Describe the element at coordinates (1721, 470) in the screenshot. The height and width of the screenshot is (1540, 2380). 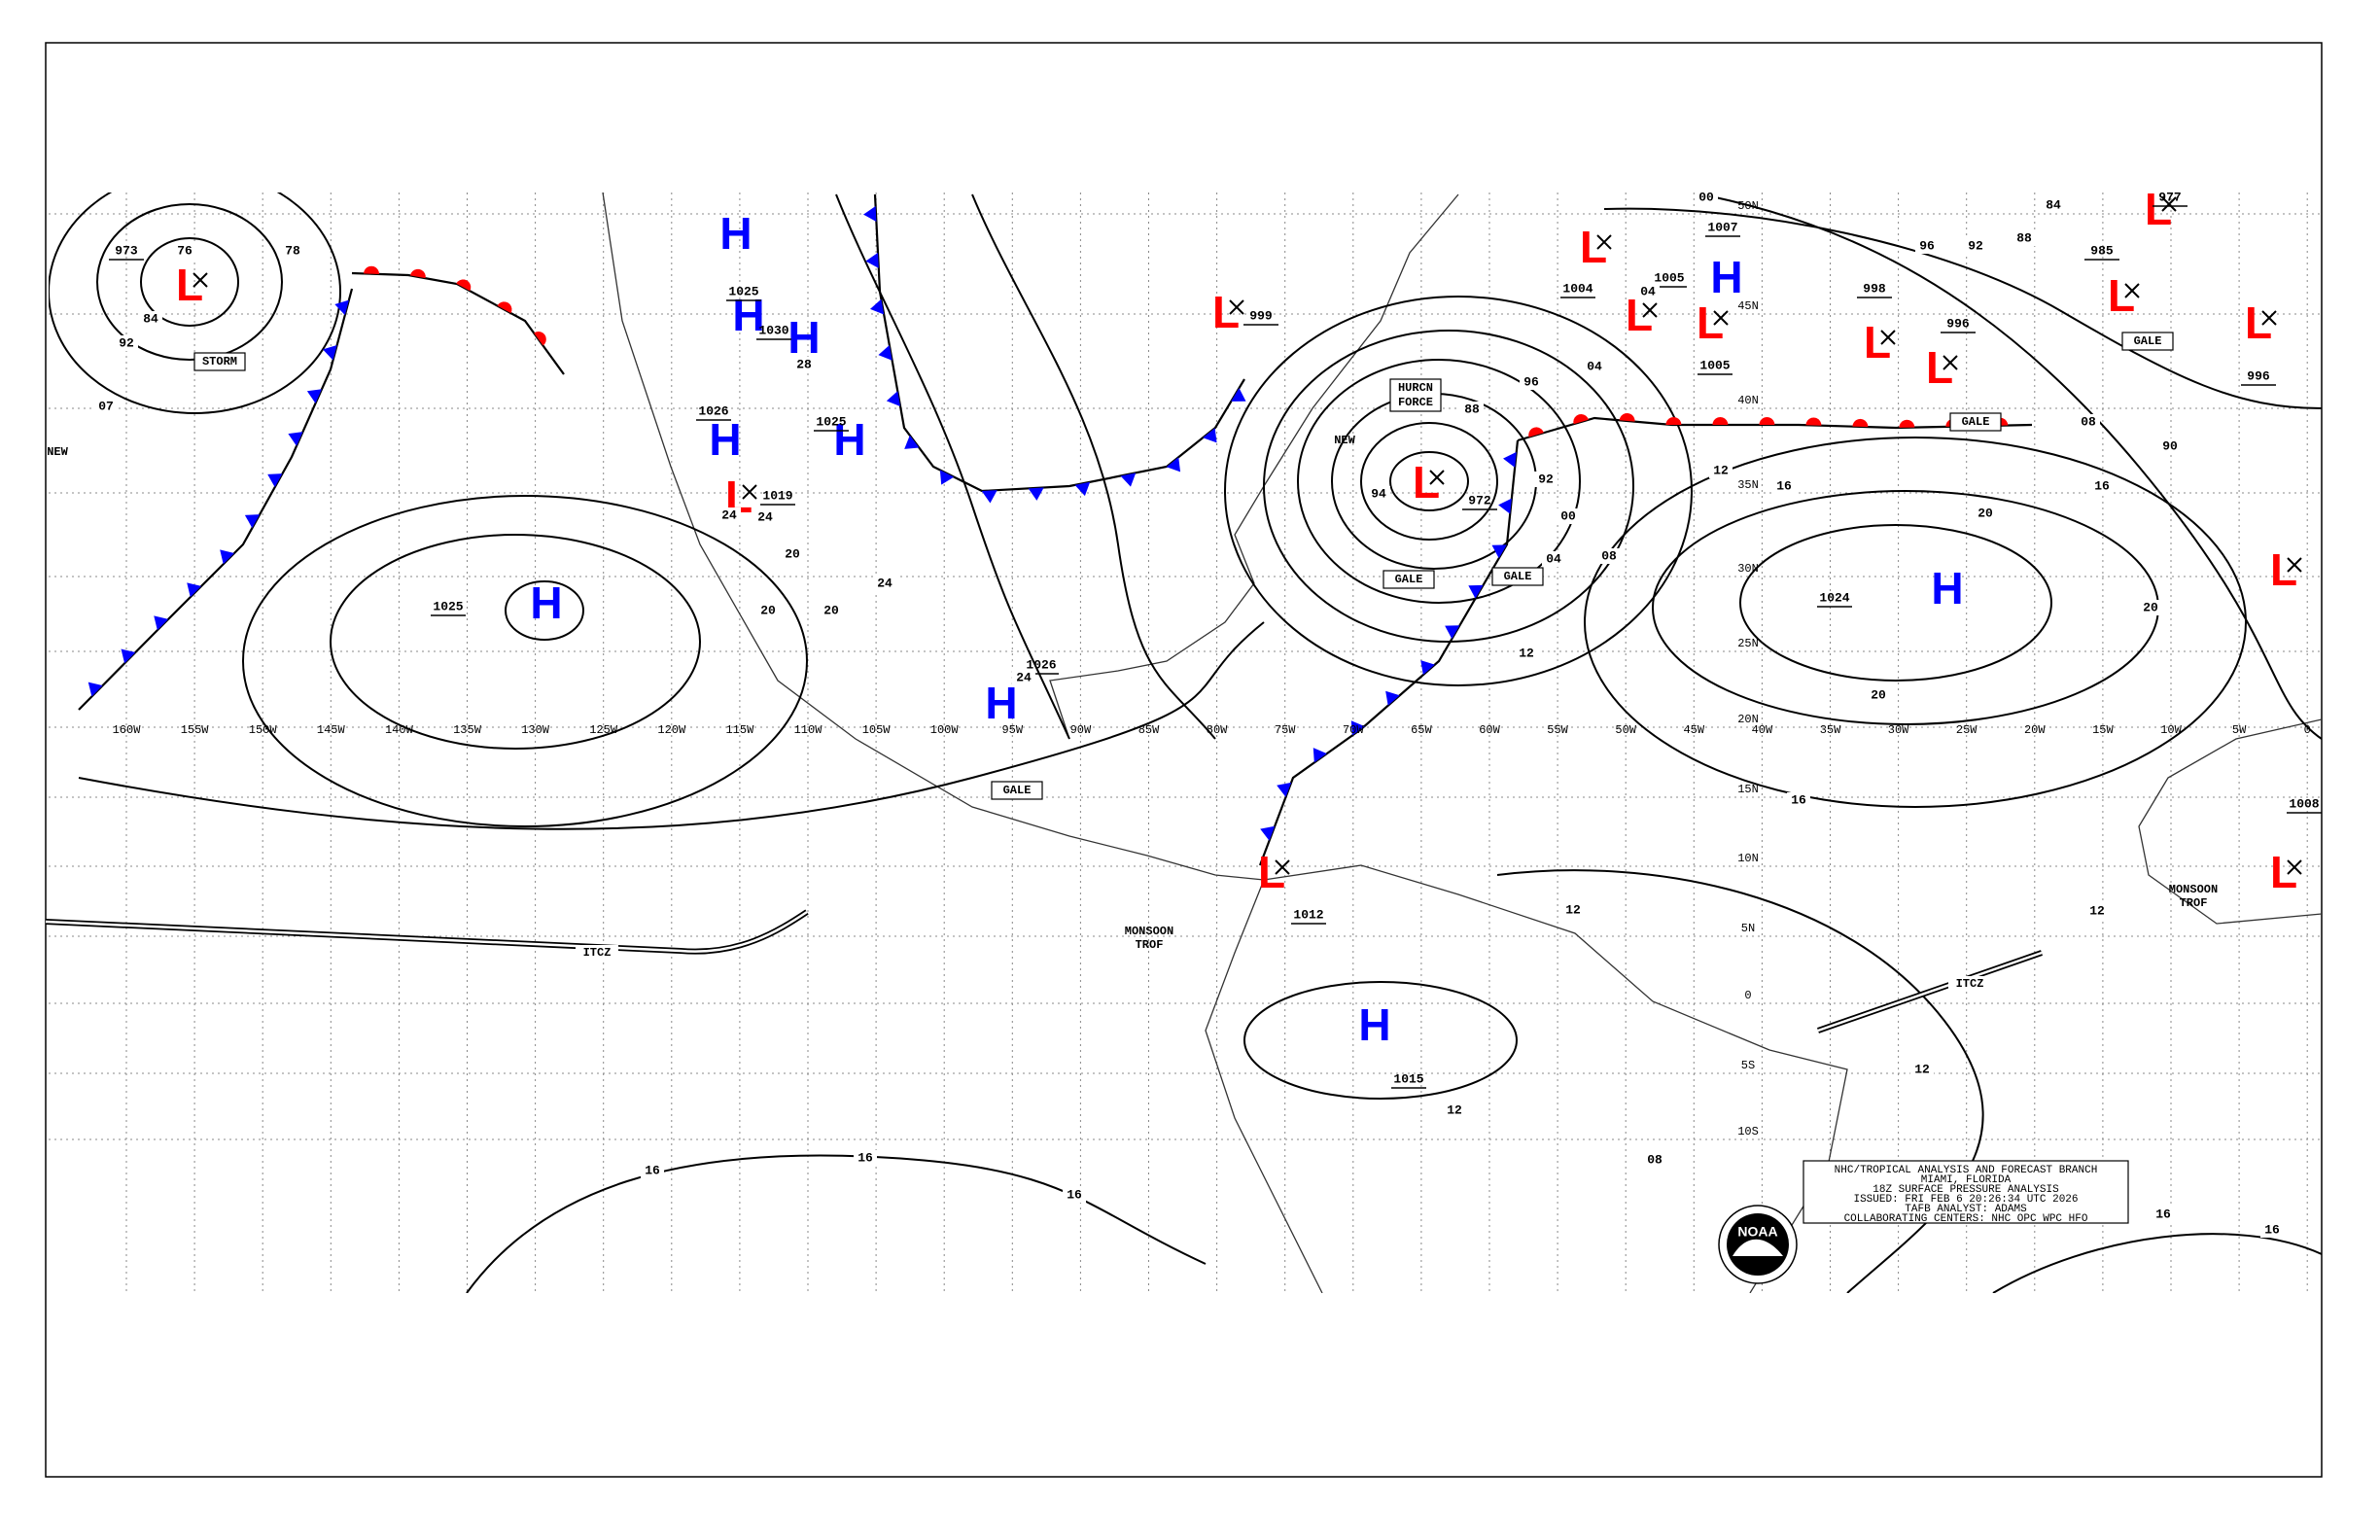
I see `isobar-label: 12` at that location.